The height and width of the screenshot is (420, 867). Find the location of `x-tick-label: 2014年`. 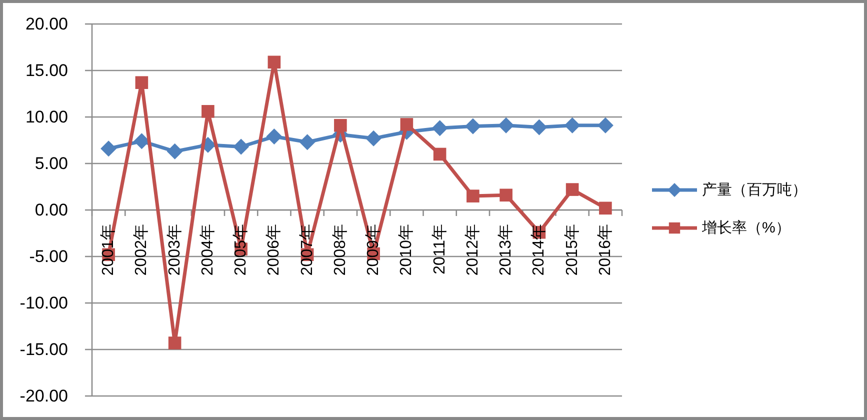

x-tick-label: 2014年 is located at coordinates (539, 250).